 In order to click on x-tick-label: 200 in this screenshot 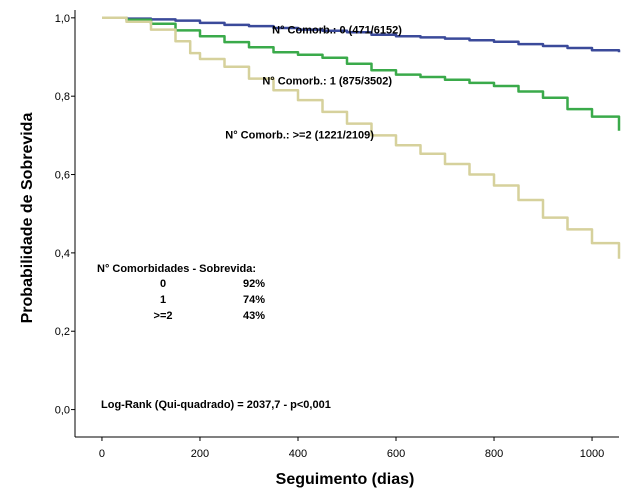, I will do `click(200, 454)`.